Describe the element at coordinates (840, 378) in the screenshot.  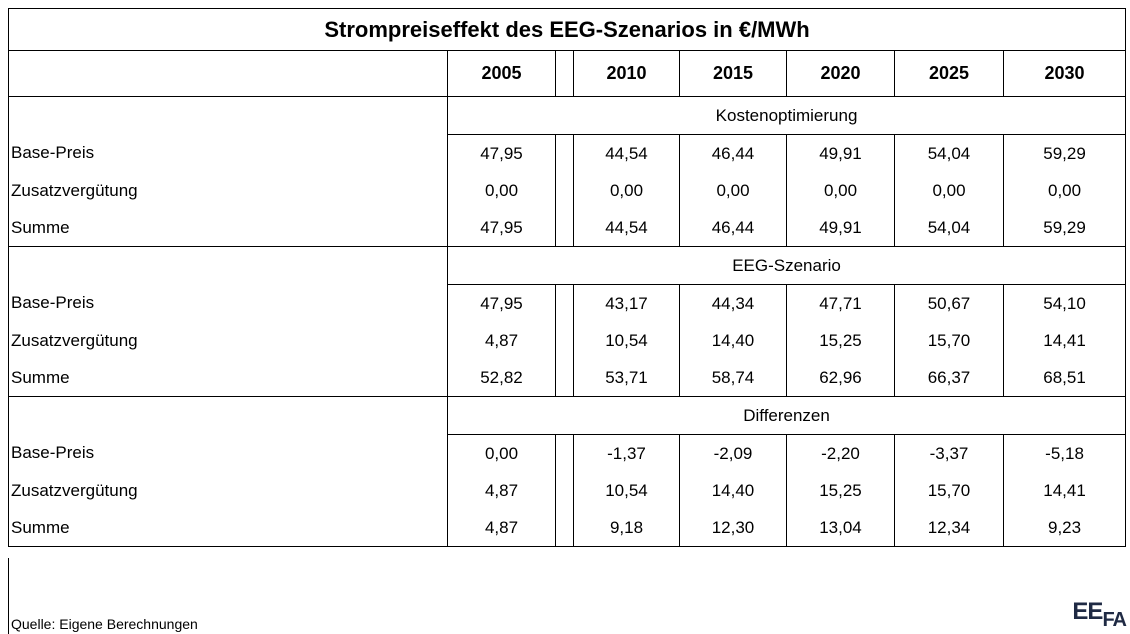
I see `value-cell: 62,96` at that location.